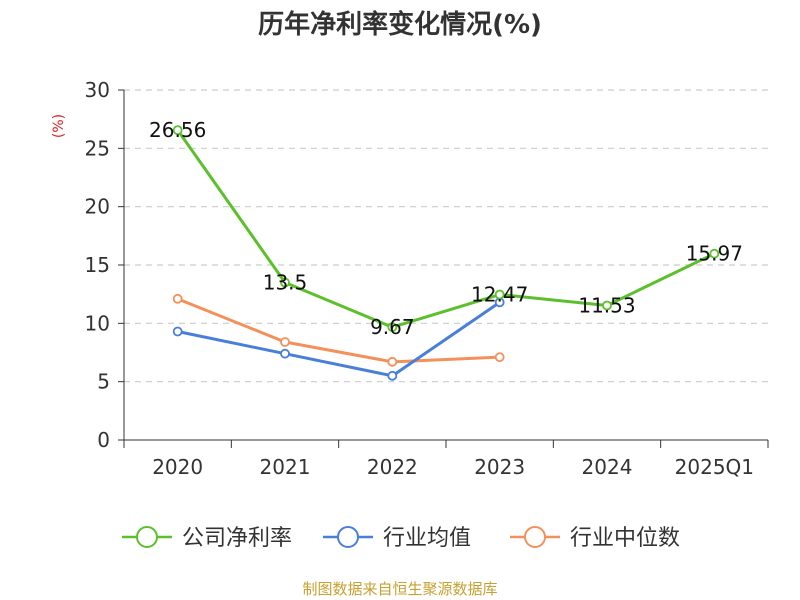 This screenshot has width=800, height=600. What do you see at coordinates (97, 90) in the screenshot?
I see `y-tick-label: 30` at bounding box center [97, 90].